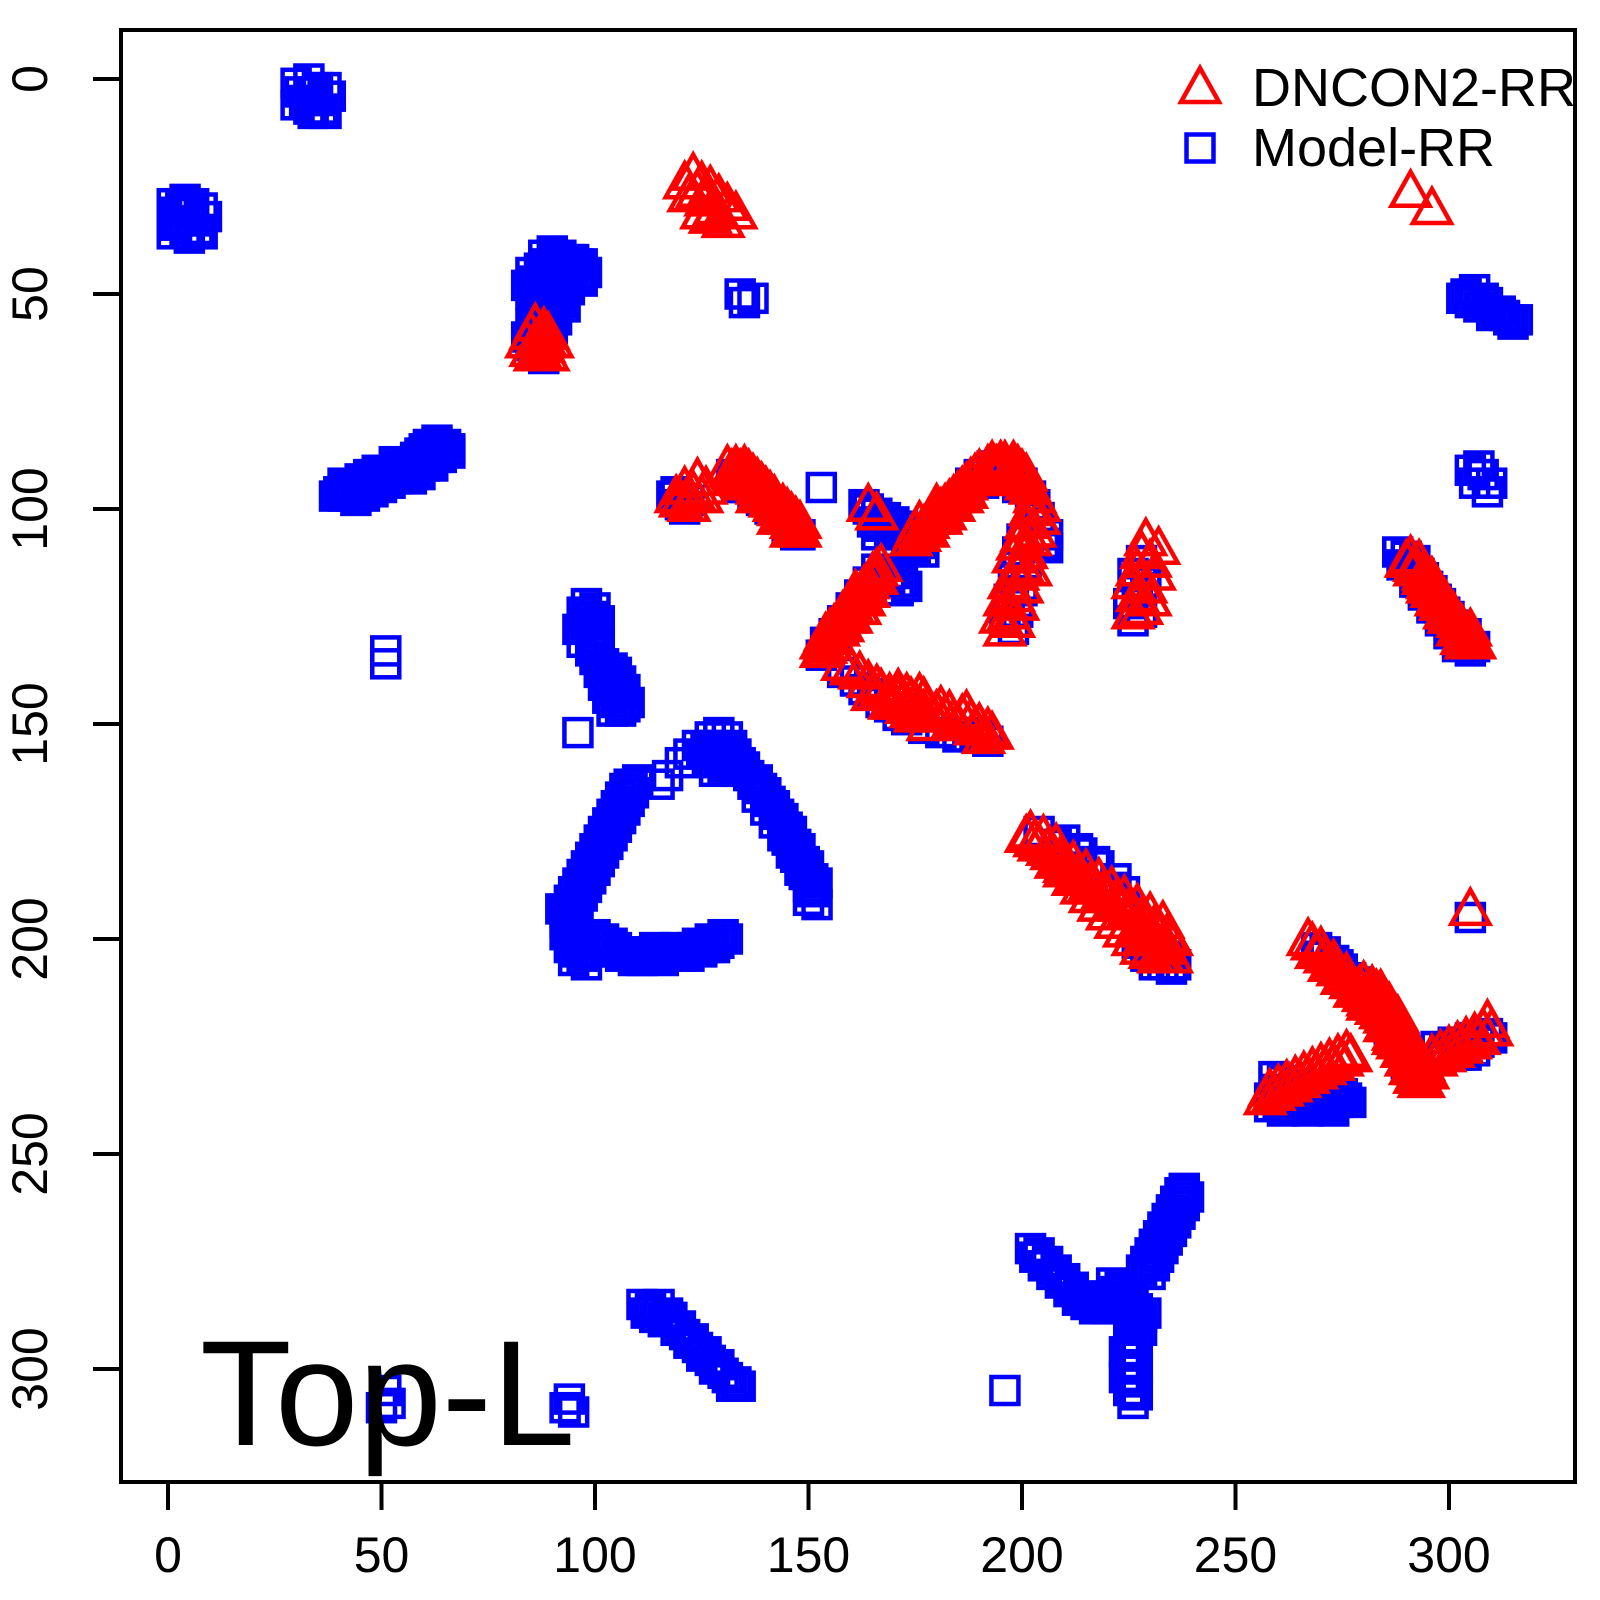 The height and width of the screenshot is (1600, 1600). Describe the element at coordinates (1235, 1555) in the screenshot. I see `x-tick-label: 250` at that location.